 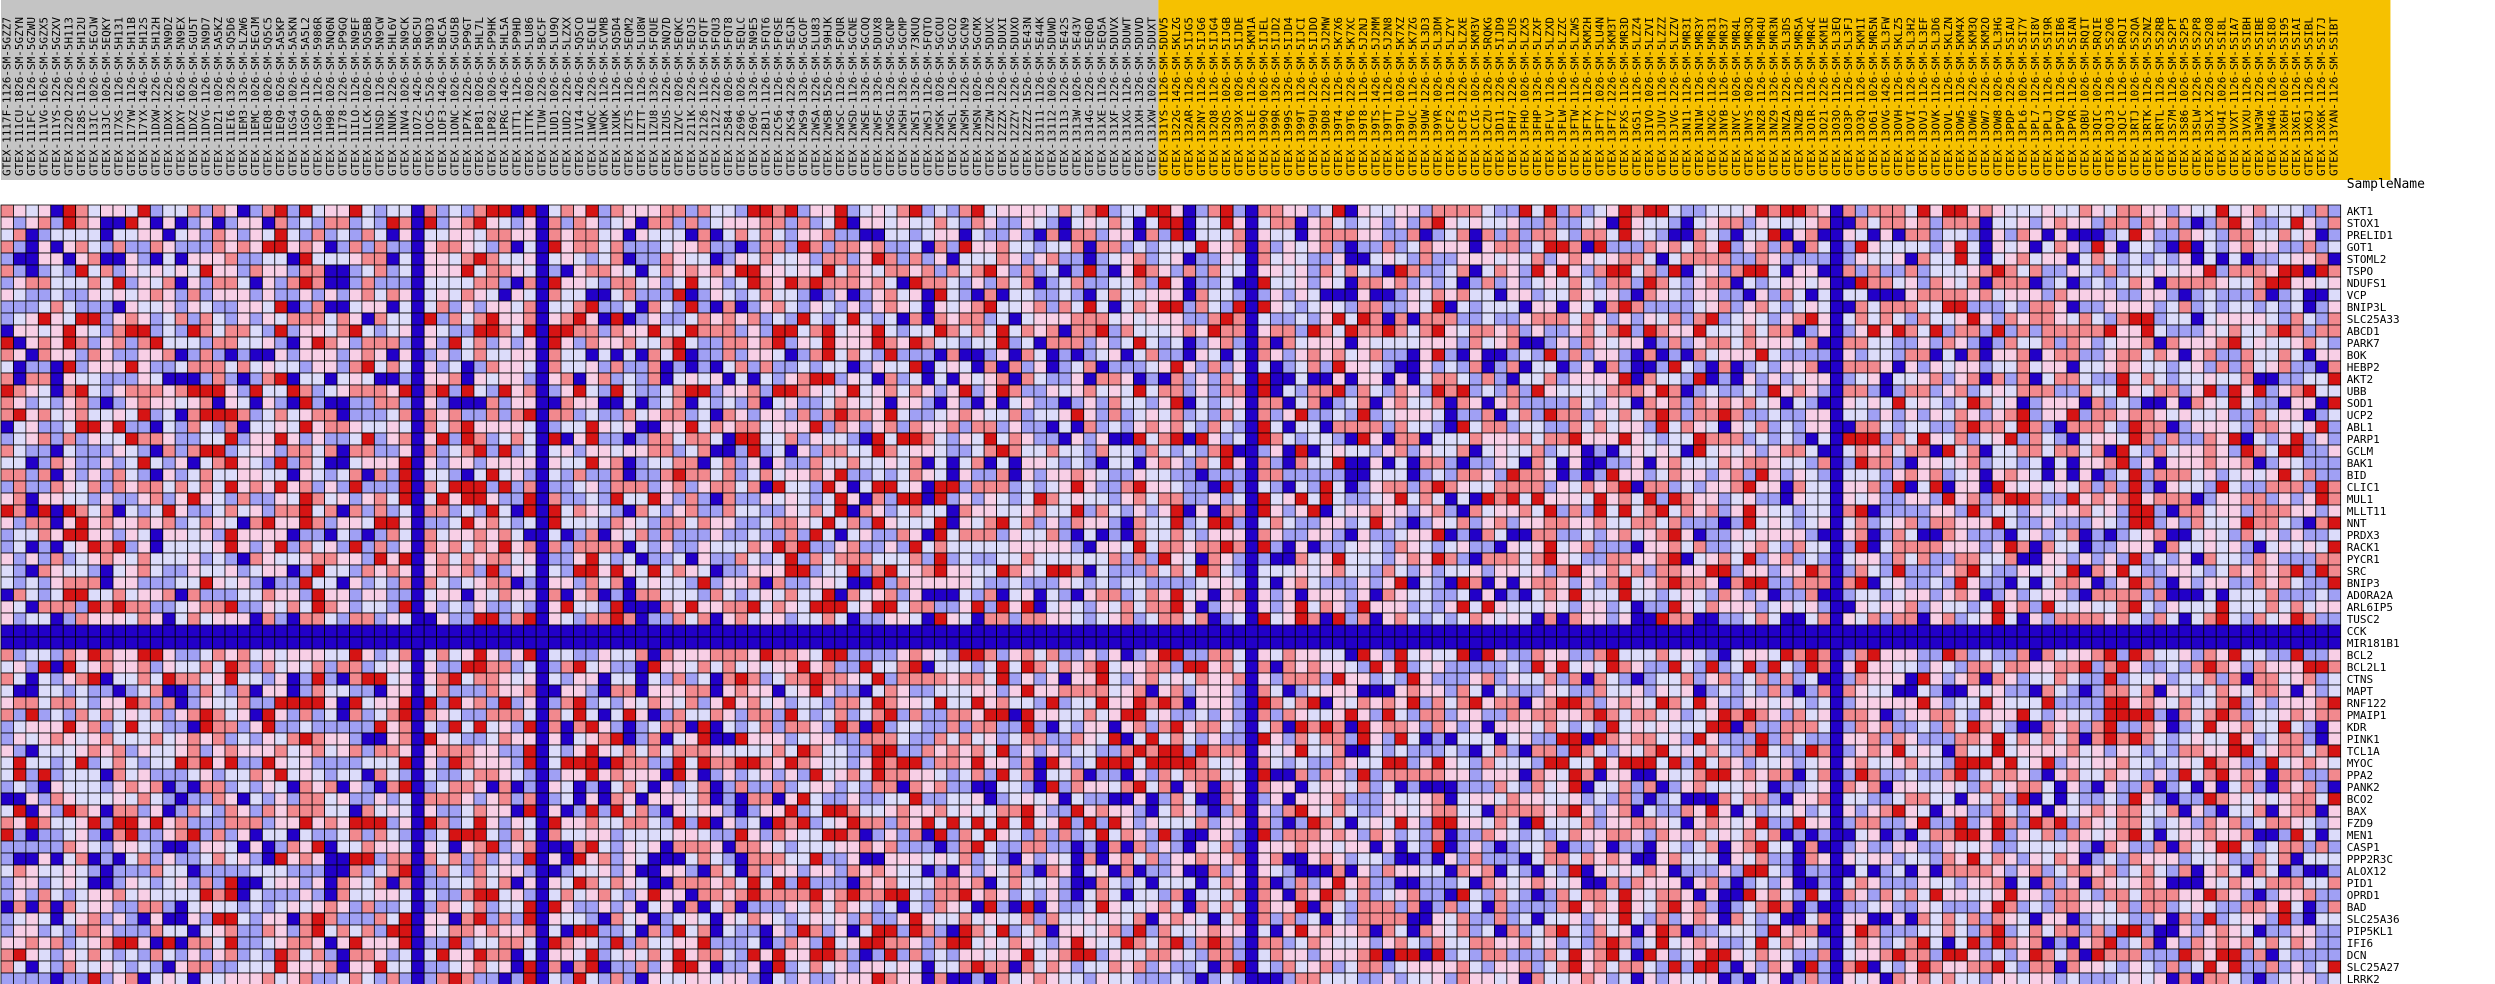 I want to click on sample-label: GTEX-13N2G-1126-SM-5MR31, so click(x=1711, y=96).